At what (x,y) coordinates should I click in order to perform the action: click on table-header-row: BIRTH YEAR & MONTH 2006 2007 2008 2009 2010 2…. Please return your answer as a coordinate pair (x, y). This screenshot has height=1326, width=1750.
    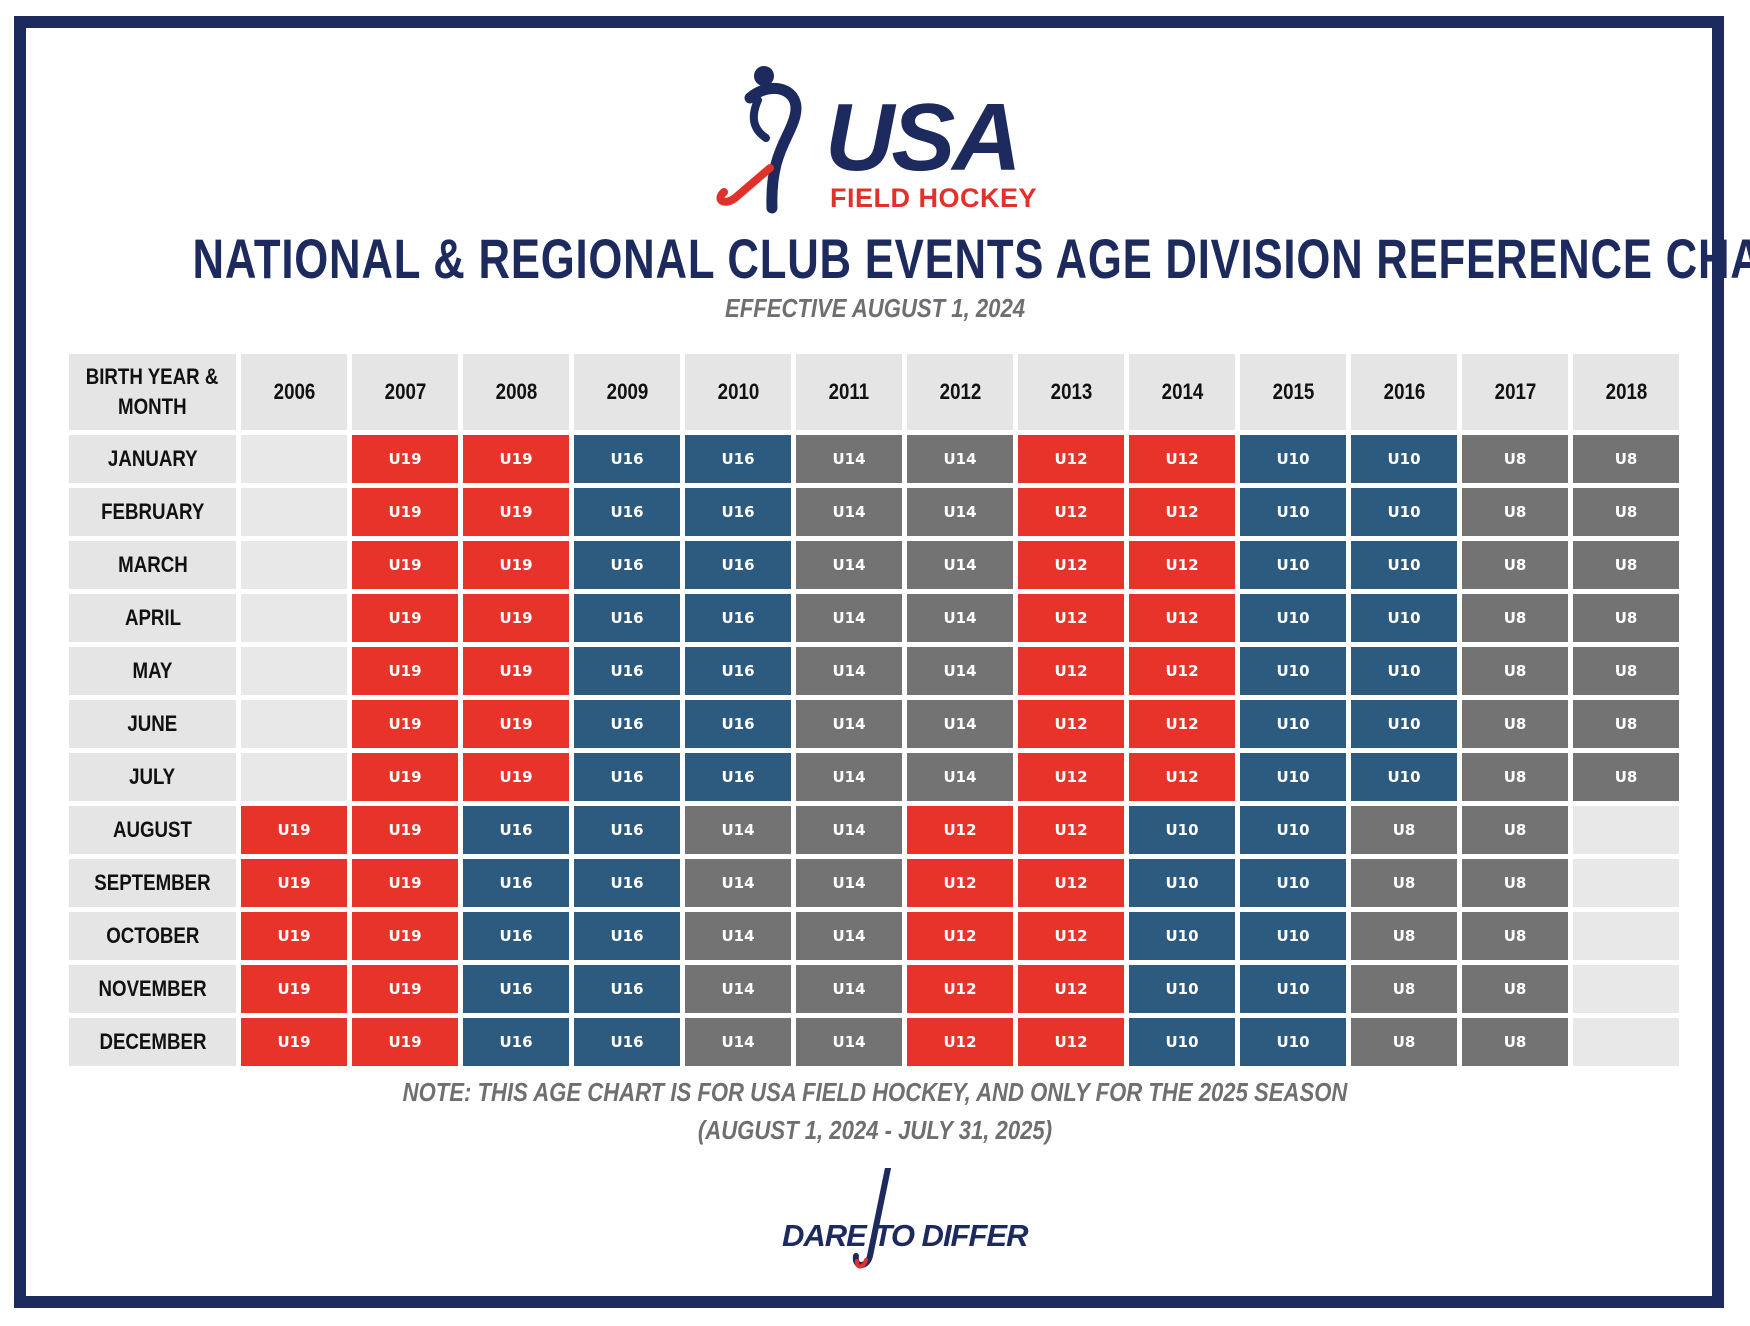
    Looking at the image, I should click on (874, 392).